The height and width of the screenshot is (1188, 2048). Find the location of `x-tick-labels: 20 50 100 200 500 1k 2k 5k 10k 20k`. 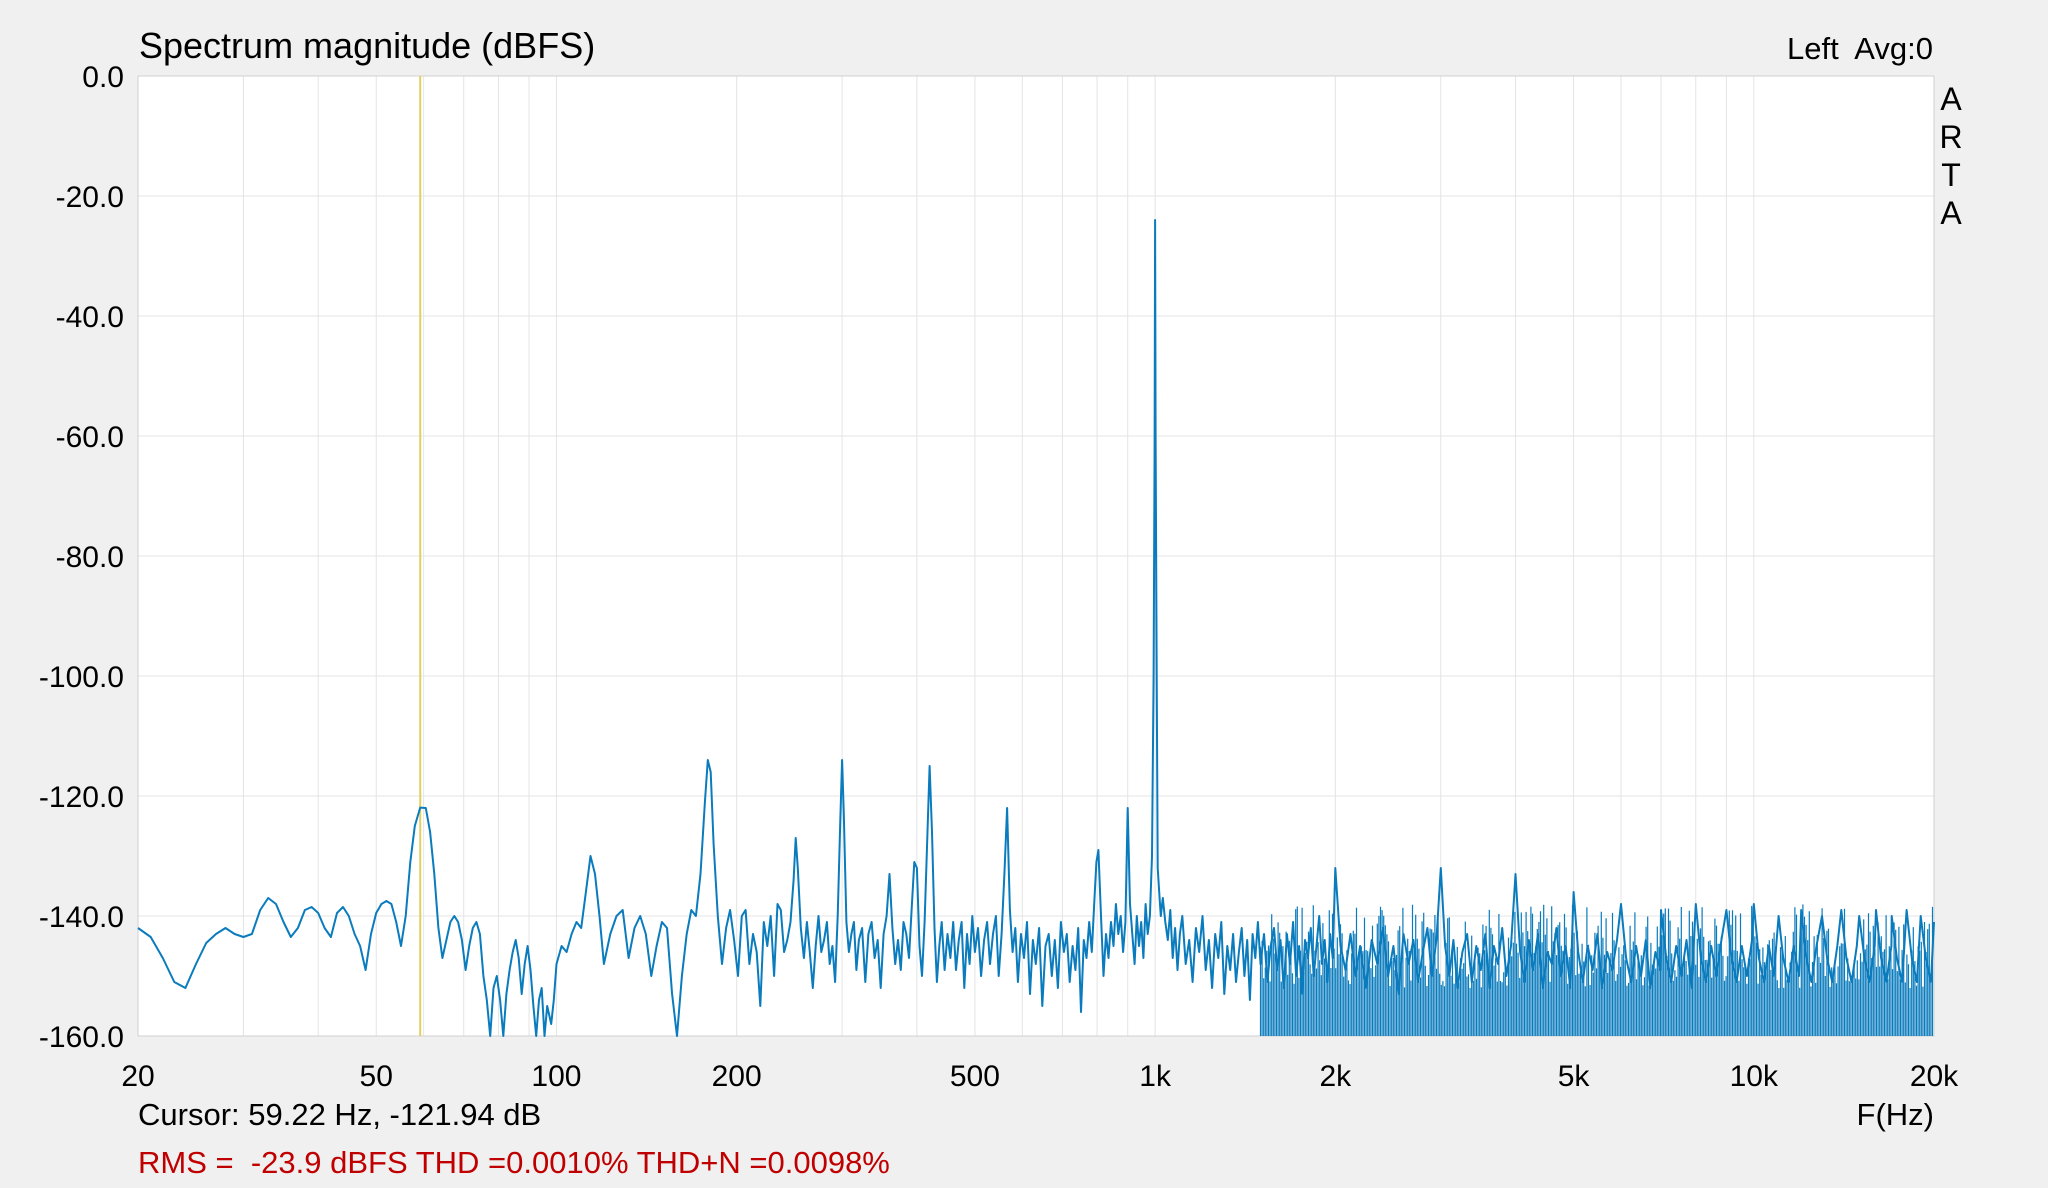

x-tick-labels: 20 50 100 200 500 1k 2k 5k 10k 20k is located at coordinates (1040, 1076).